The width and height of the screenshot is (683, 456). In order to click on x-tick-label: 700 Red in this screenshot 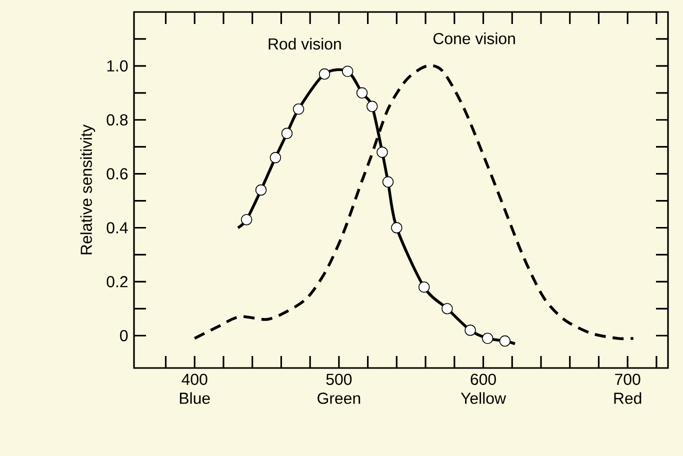, I will do `click(628, 389)`.